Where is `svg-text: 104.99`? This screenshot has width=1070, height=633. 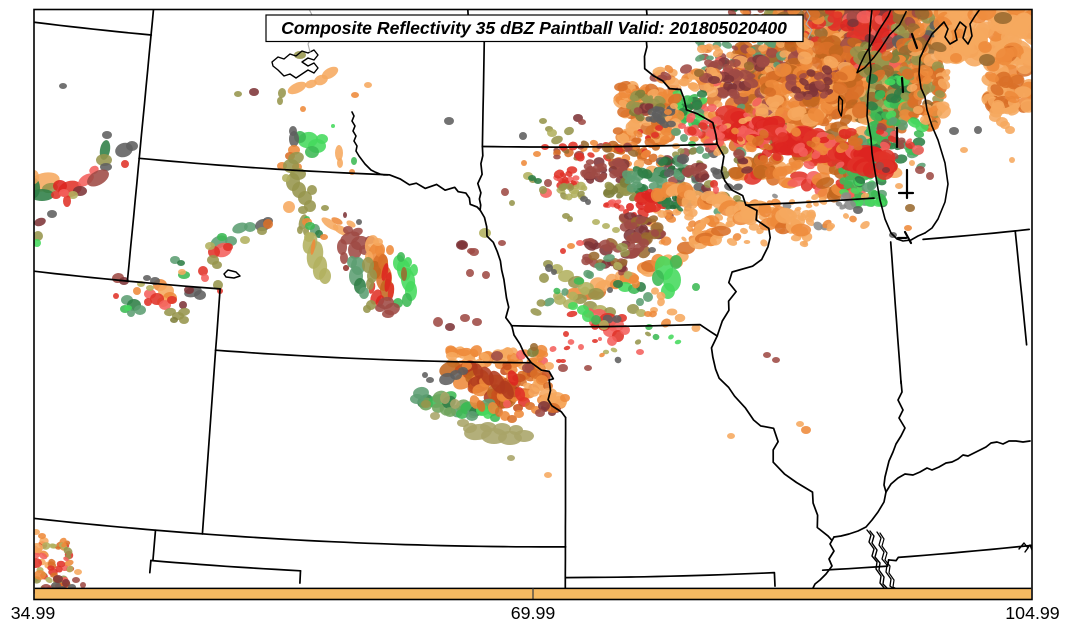 svg-text: 104.99 is located at coordinates (1032, 613).